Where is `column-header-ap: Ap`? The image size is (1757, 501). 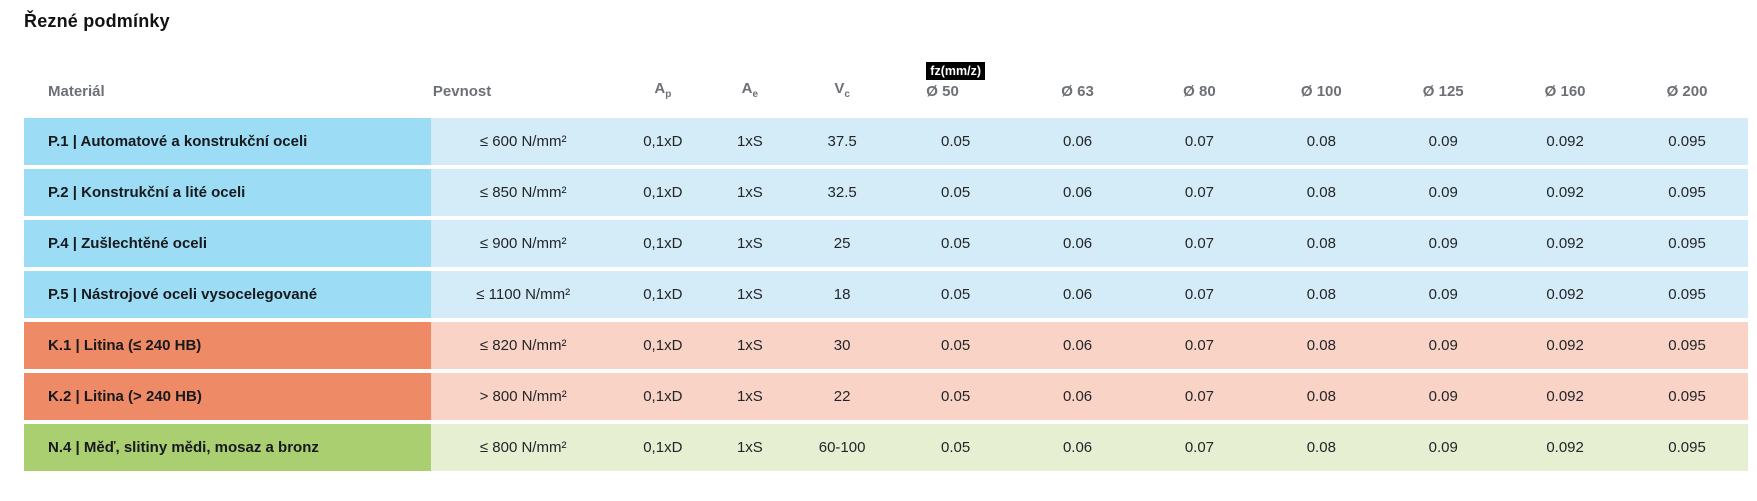
column-header-ap: Ap is located at coordinates (662, 83).